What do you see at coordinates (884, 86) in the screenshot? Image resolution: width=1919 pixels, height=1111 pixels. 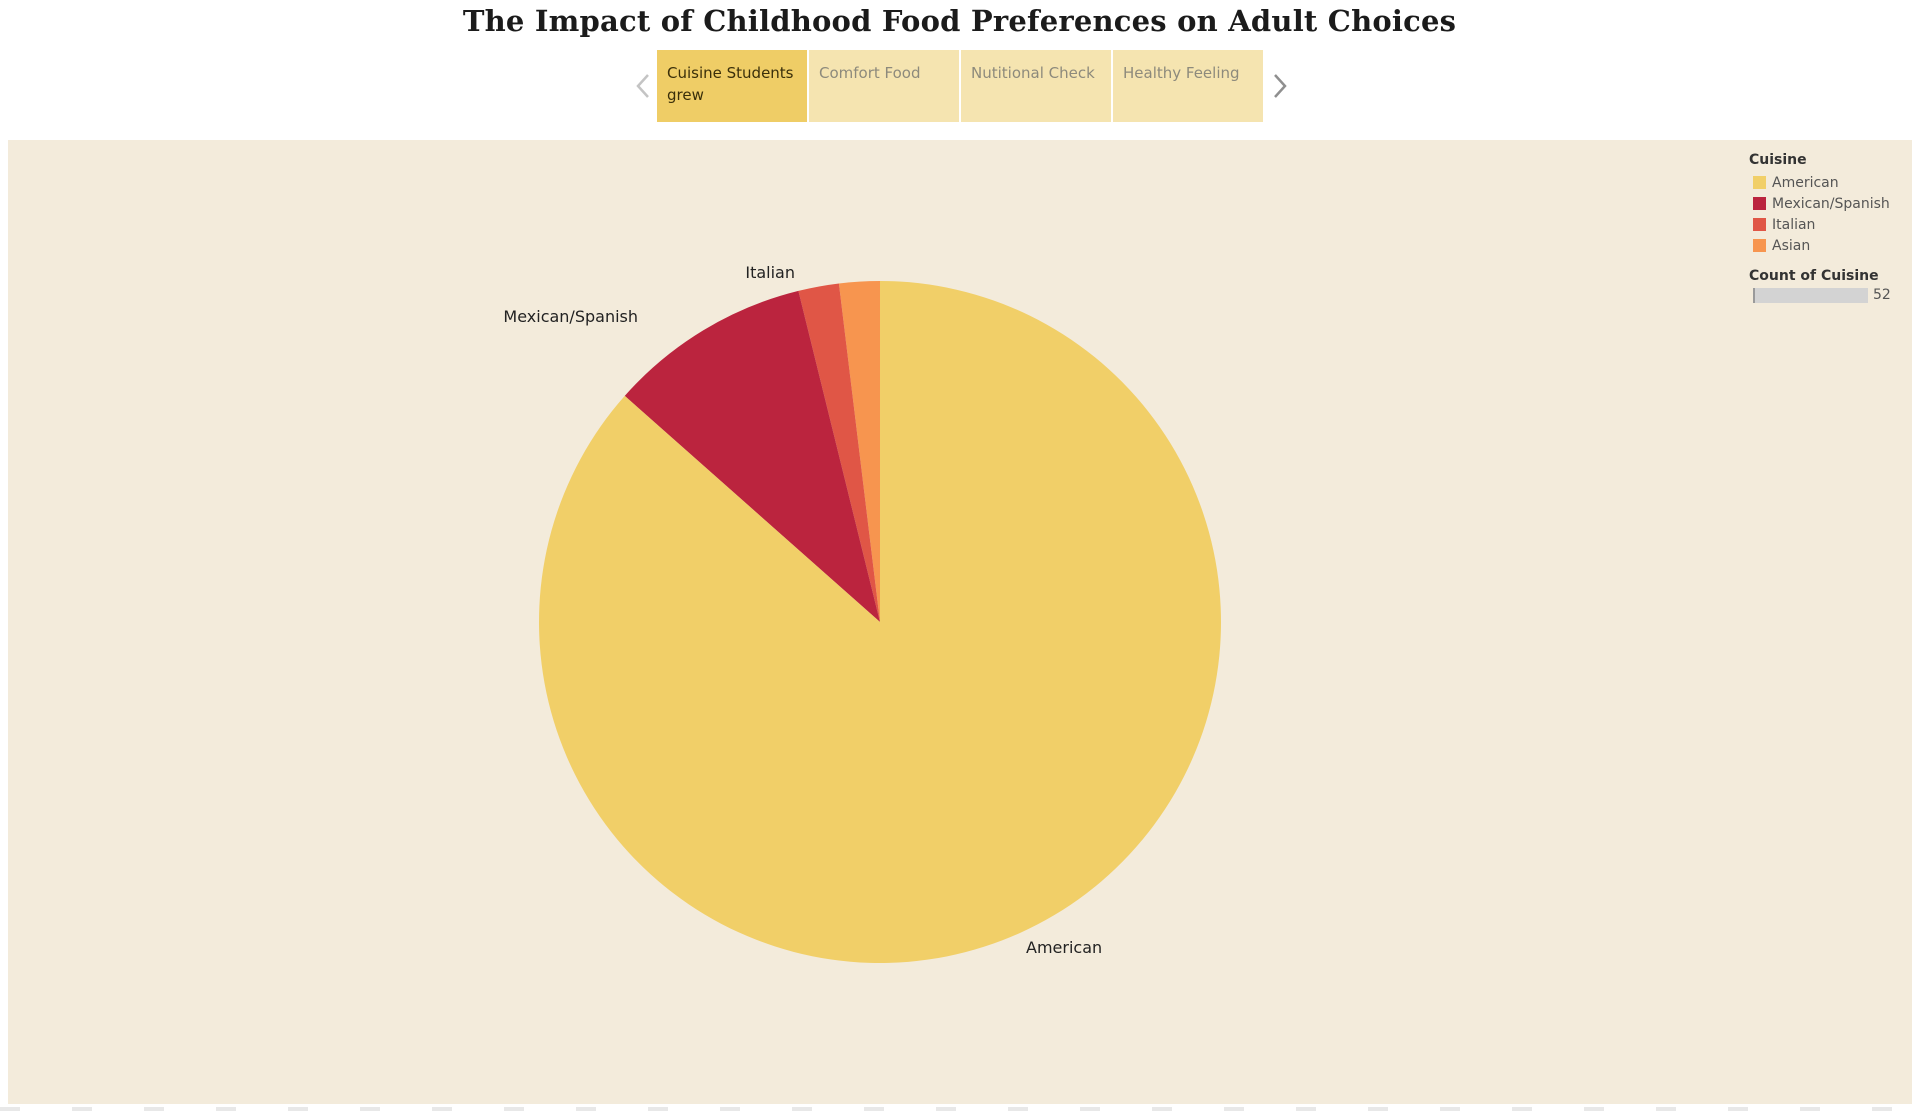 I see `story-tab-comfort-food: Comfort Food` at bounding box center [884, 86].